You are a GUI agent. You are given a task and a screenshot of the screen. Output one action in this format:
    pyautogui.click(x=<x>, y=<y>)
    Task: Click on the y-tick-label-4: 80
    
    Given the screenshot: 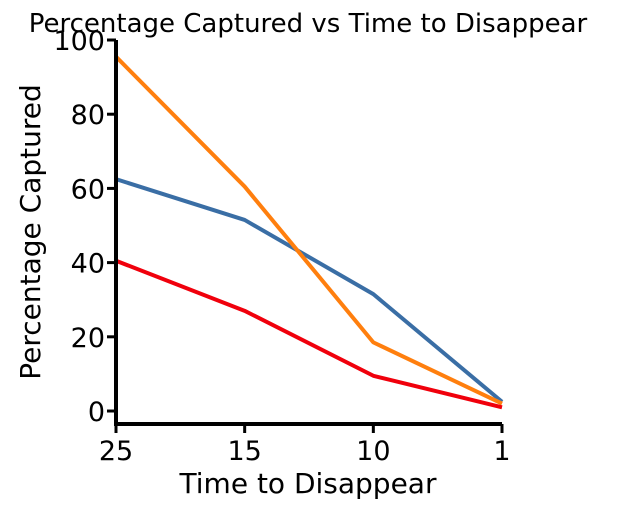 What is the action you would take?
    pyautogui.click(x=88, y=115)
    